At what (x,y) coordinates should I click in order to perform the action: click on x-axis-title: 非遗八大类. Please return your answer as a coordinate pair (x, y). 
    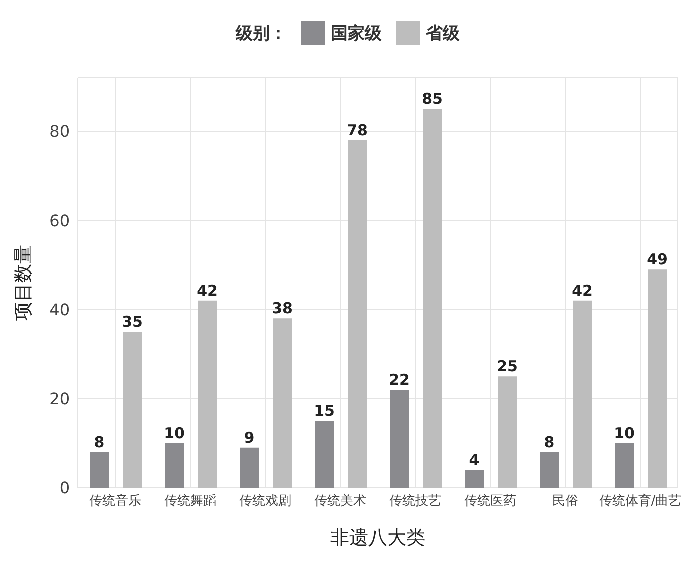
    Looking at the image, I should click on (378, 538).